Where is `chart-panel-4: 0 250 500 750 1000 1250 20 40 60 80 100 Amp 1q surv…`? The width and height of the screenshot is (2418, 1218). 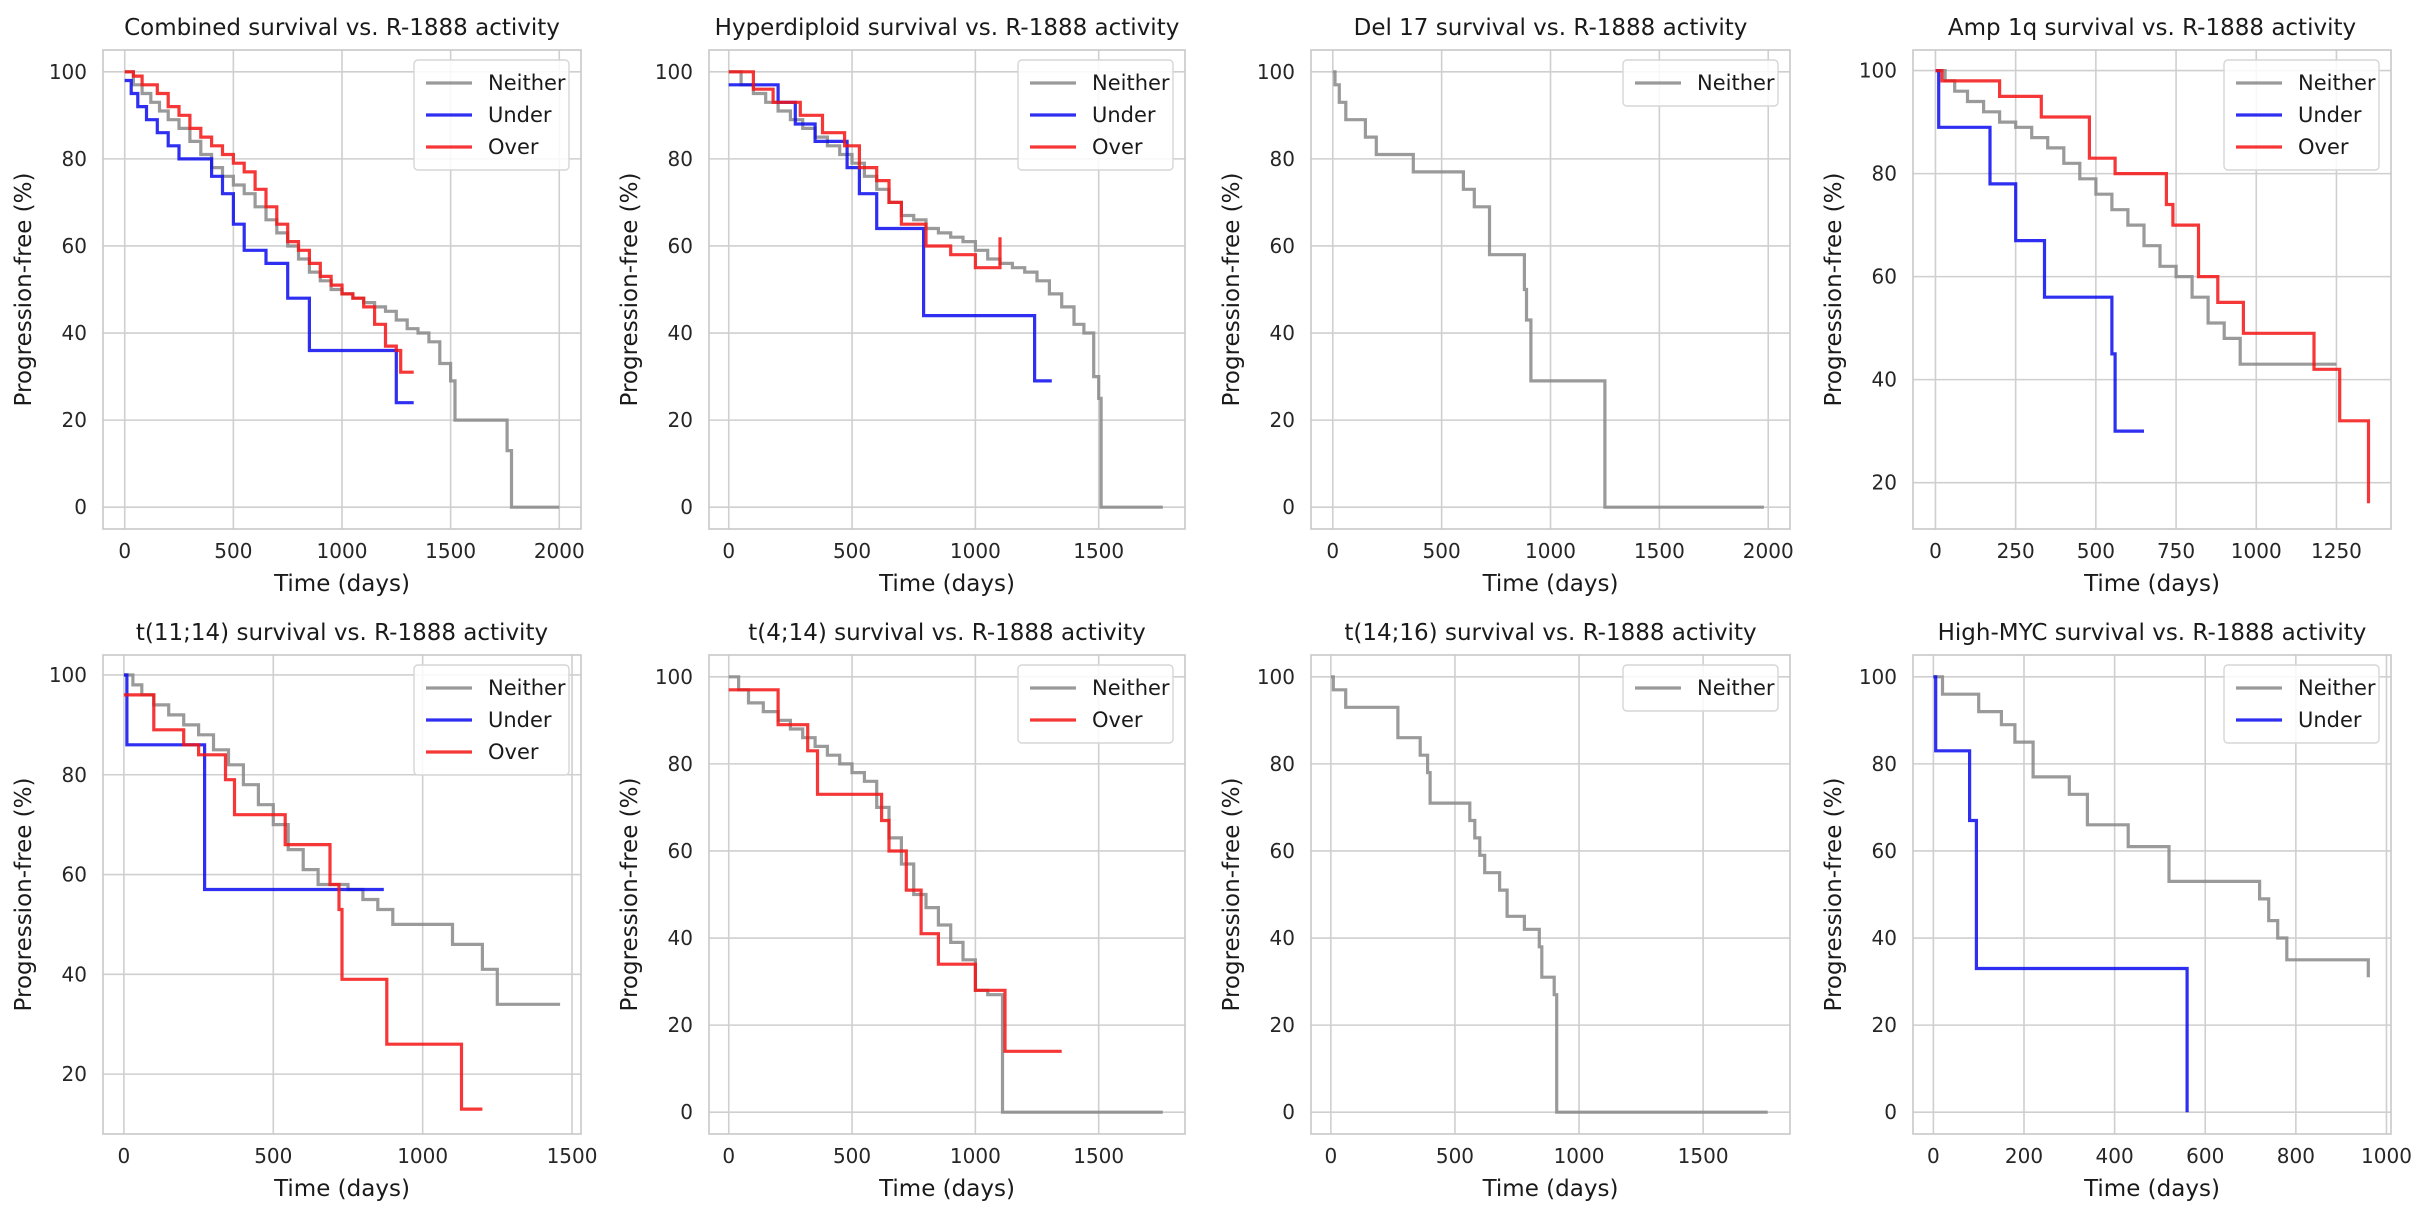
chart-panel-4: 0 250 500 750 1000 1250 20 40 60 80 100 Amp 1q surv… is located at coordinates (2106, 306).